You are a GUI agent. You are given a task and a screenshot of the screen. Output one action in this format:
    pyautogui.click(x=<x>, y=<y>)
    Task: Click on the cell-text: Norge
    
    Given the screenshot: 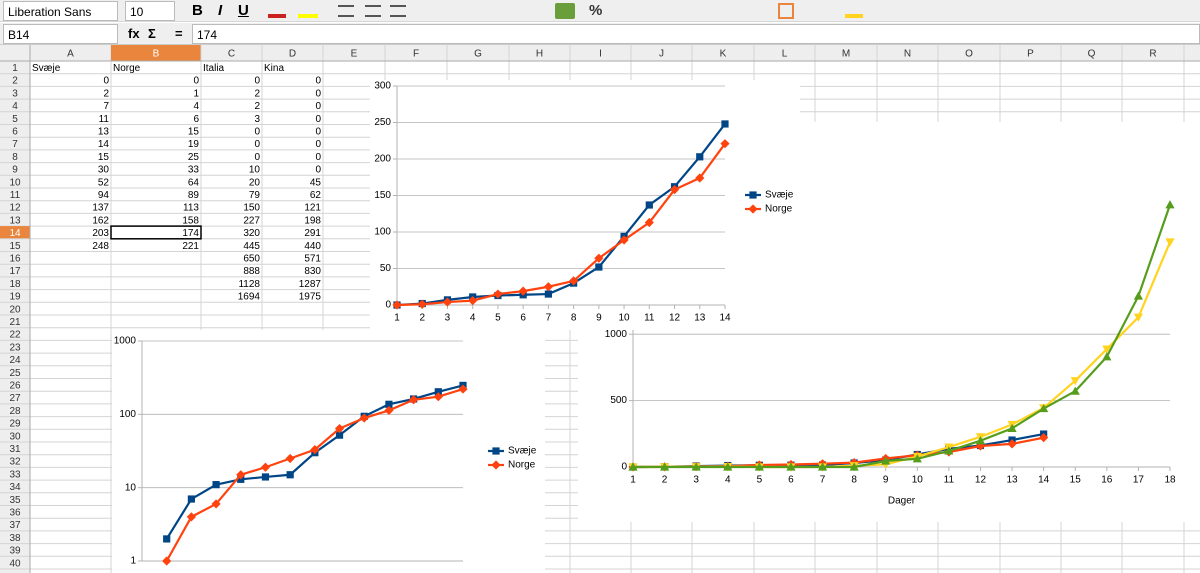 What is the action you would take?
    pyautogui.click(x=127, y=68)
    